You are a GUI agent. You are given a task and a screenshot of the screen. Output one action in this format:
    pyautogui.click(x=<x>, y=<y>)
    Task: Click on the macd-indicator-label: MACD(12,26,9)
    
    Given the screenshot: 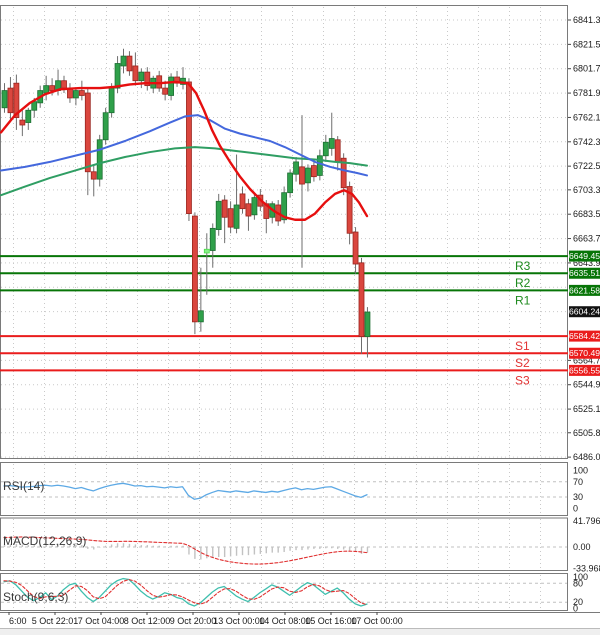 What is the action you would take?
    pyautogui.click(x=45, y=541)
    